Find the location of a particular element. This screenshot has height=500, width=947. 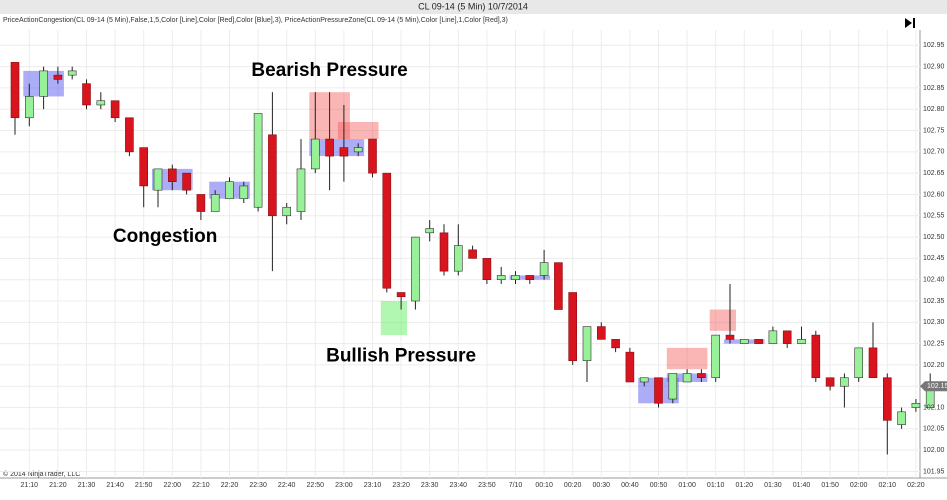

x-tick-label: 00:40 is located at coordinates (630, 485).